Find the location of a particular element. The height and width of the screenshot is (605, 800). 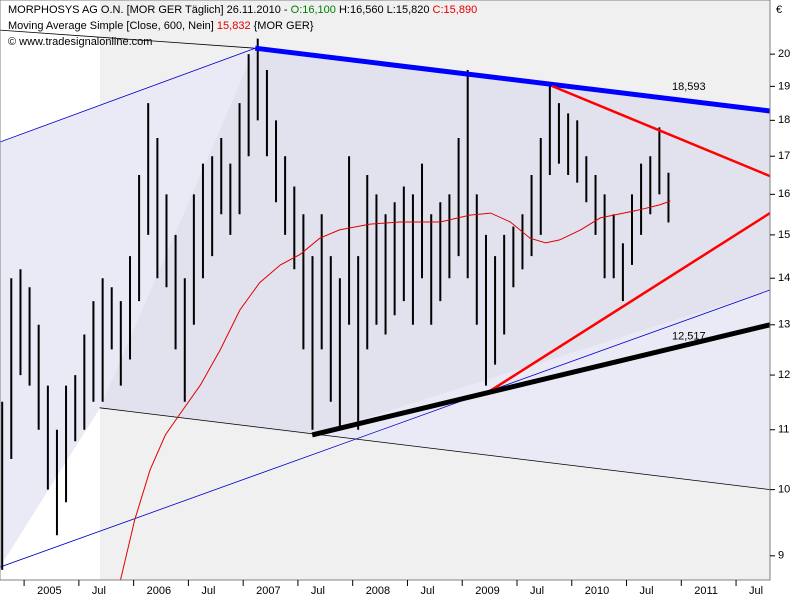

y-tick-label: 9 is located at coordinates (781, 556).